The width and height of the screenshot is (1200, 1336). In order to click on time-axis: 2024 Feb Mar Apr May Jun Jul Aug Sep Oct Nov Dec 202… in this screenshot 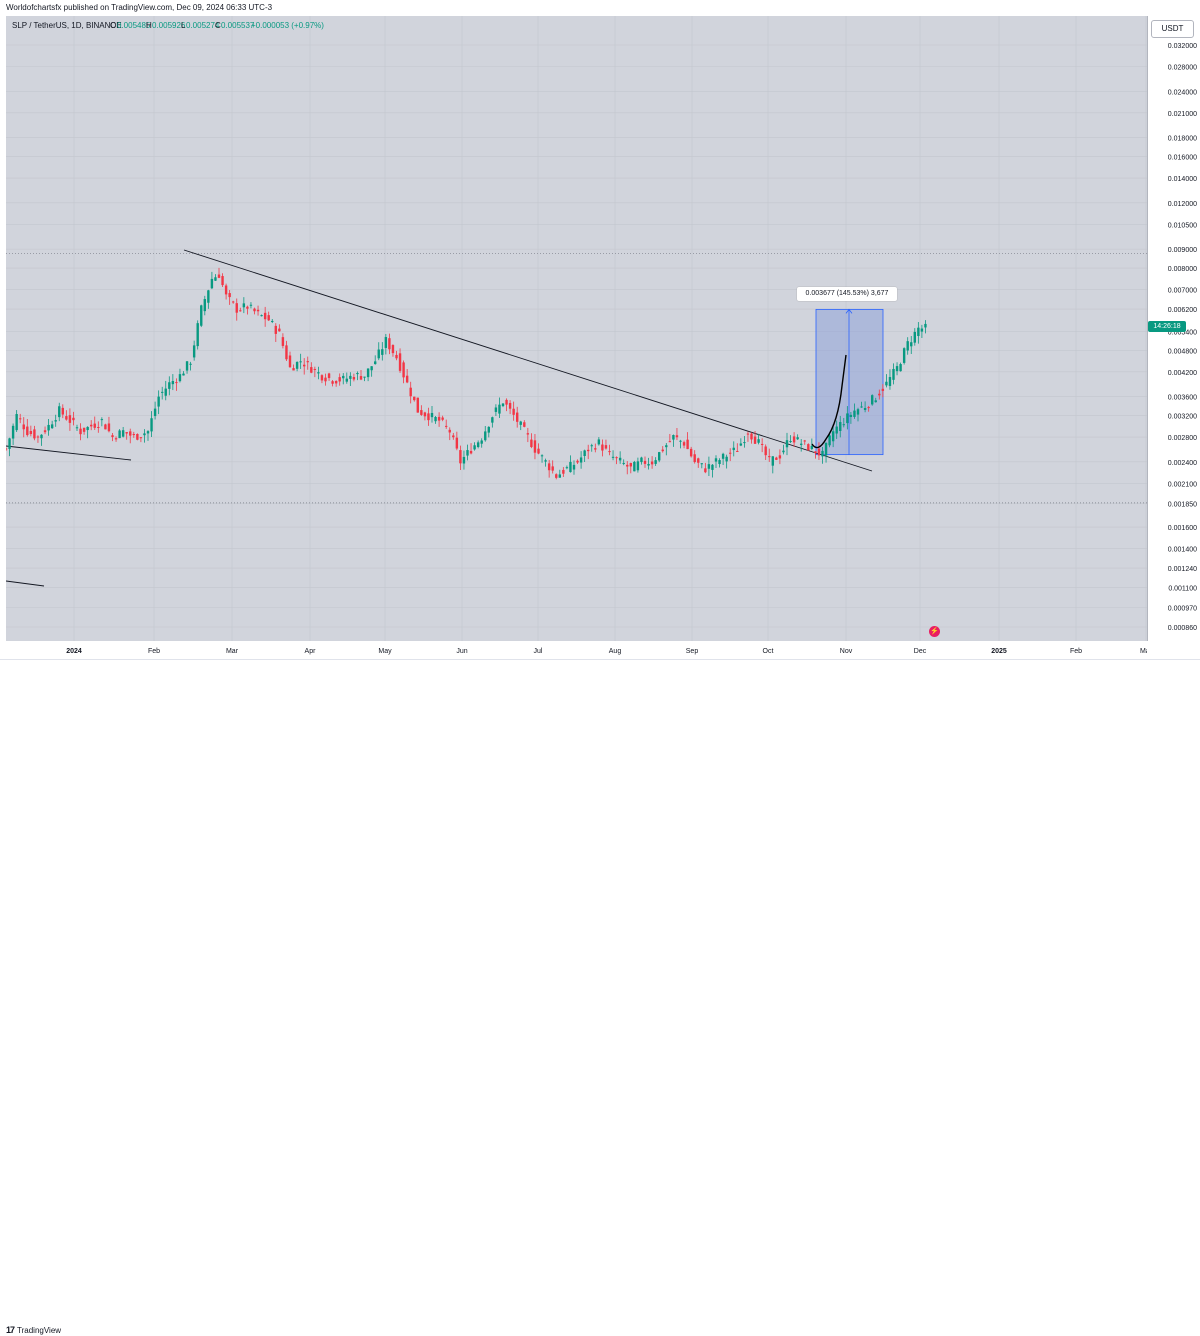, I will do `click(579, 650)`.